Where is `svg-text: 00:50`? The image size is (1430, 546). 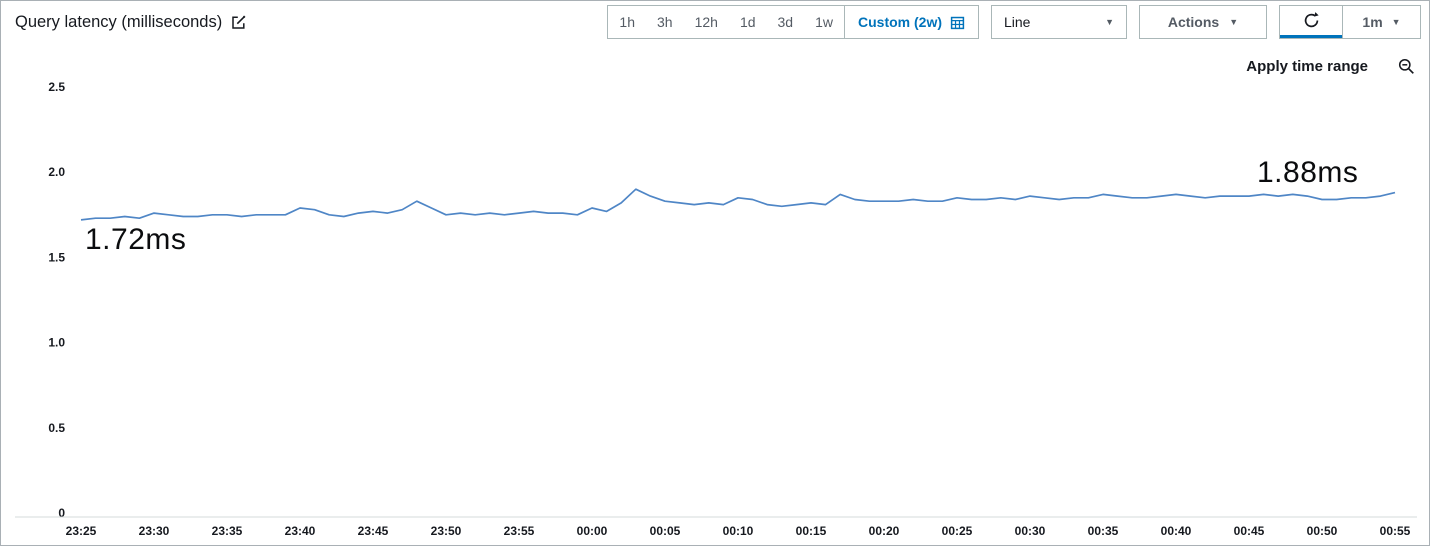 svg-text: 00:50 is located at coordinates (1322, 531).